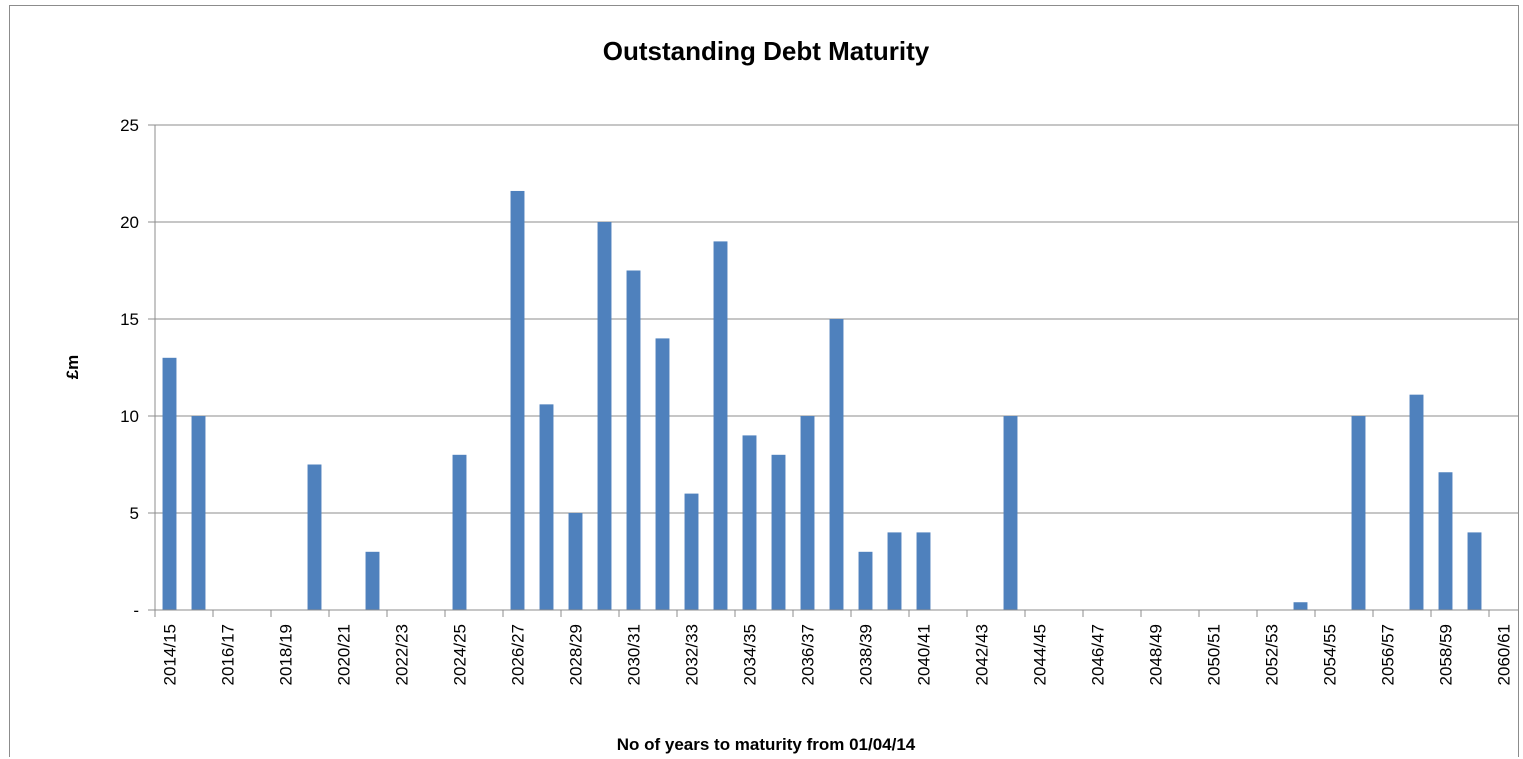 The height and width of the screenshot is (759, 1523). Describe the element at coordinates (402, 654) in the screenshot. I see `x-tick-label: 2022/23` at that location.